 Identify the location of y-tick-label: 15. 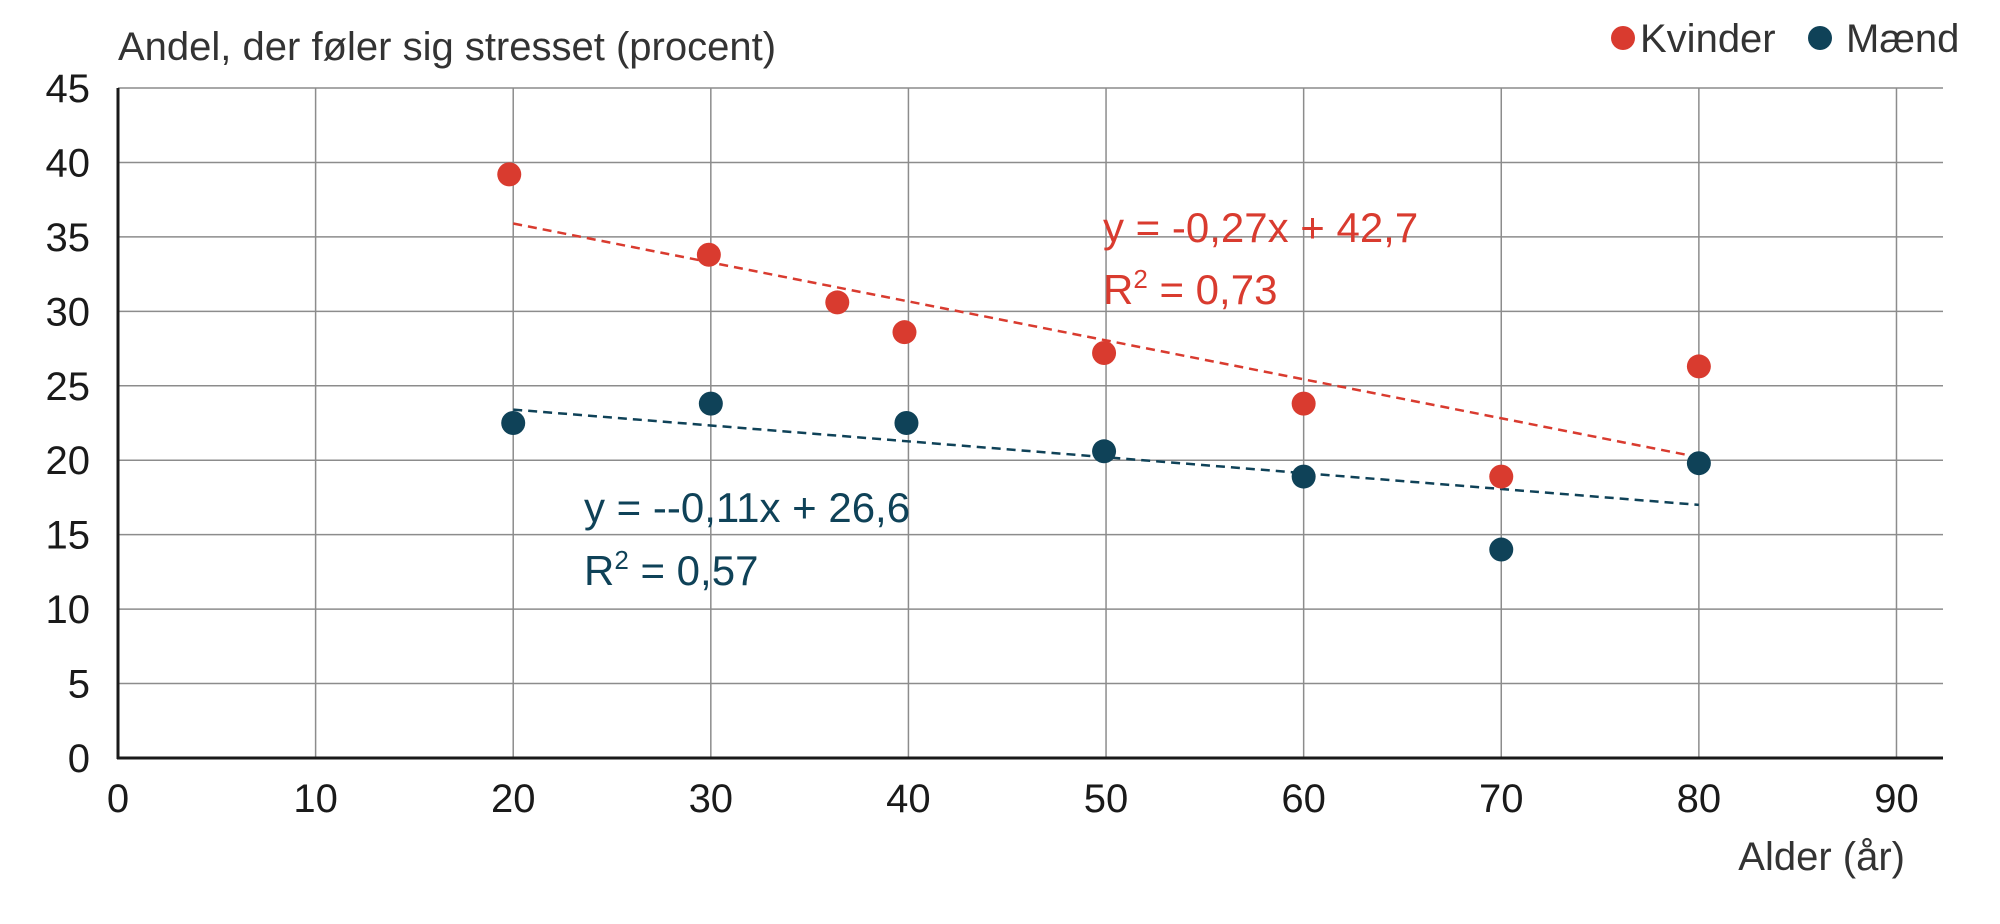
(68, 536).